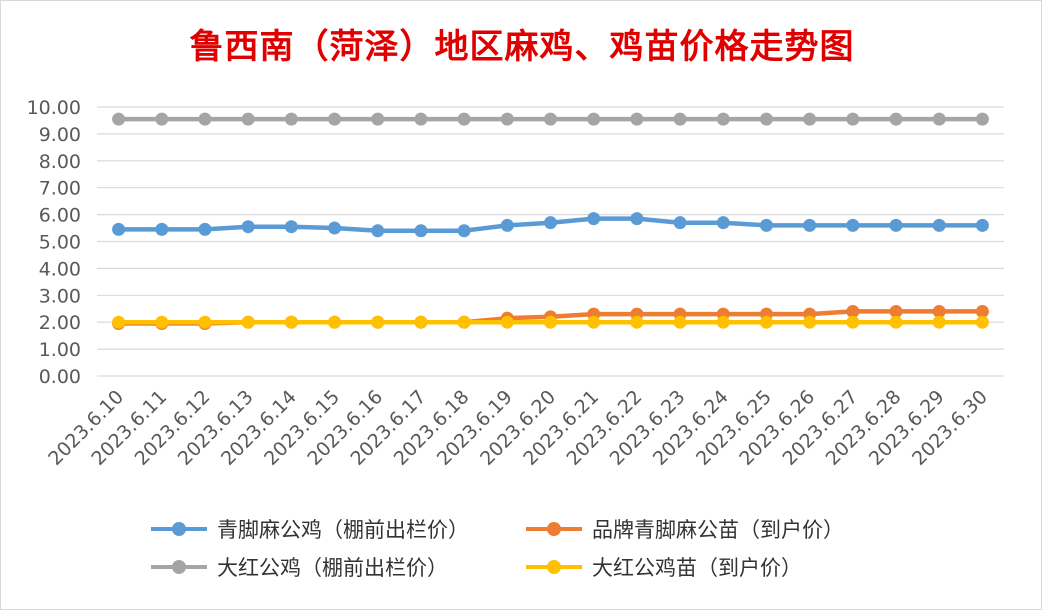 This screenshot has height=611, width=1042. What do you see at coordinates (332, 568) in the screenshot?
I see `legend-label: 大红公鸡（棚前出栏价）` at bounding box center [332, 568].